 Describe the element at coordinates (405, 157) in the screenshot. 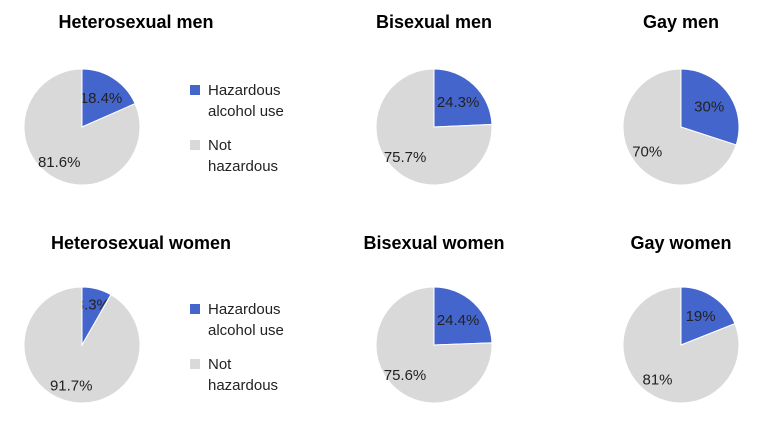

I see `bisexual-men-label-not-hazardous: 75.7%` at that location.